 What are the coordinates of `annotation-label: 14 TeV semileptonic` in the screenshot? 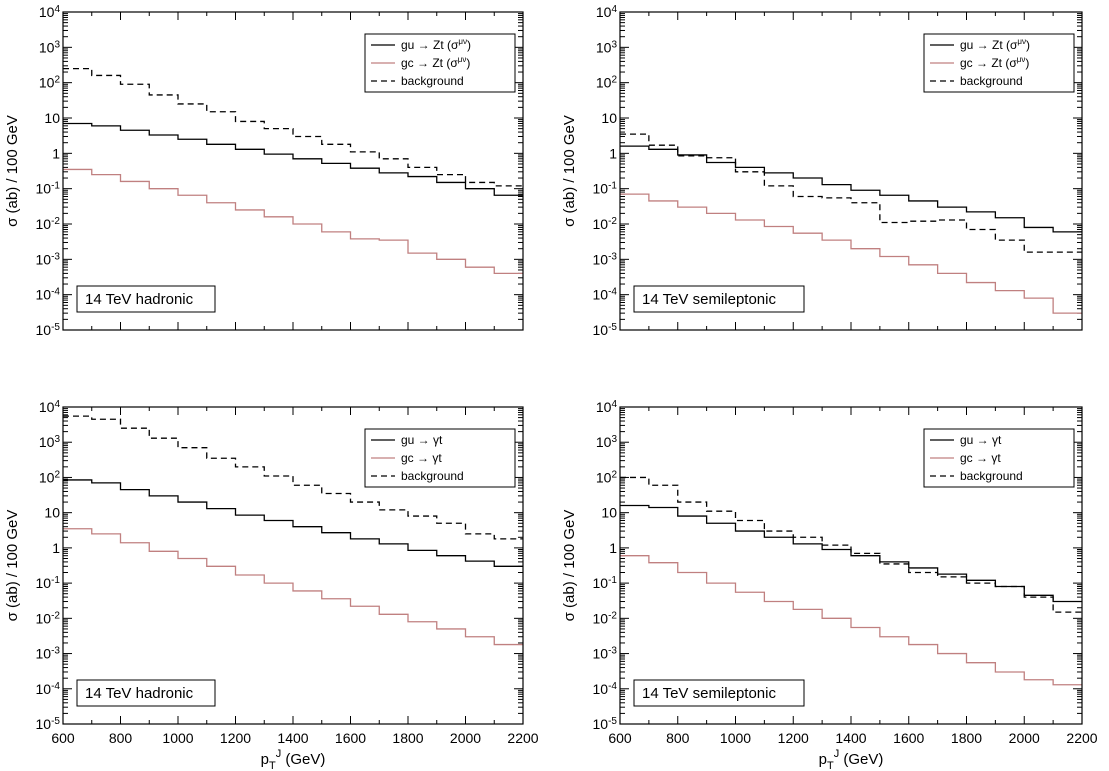 It's located at (709, 299).